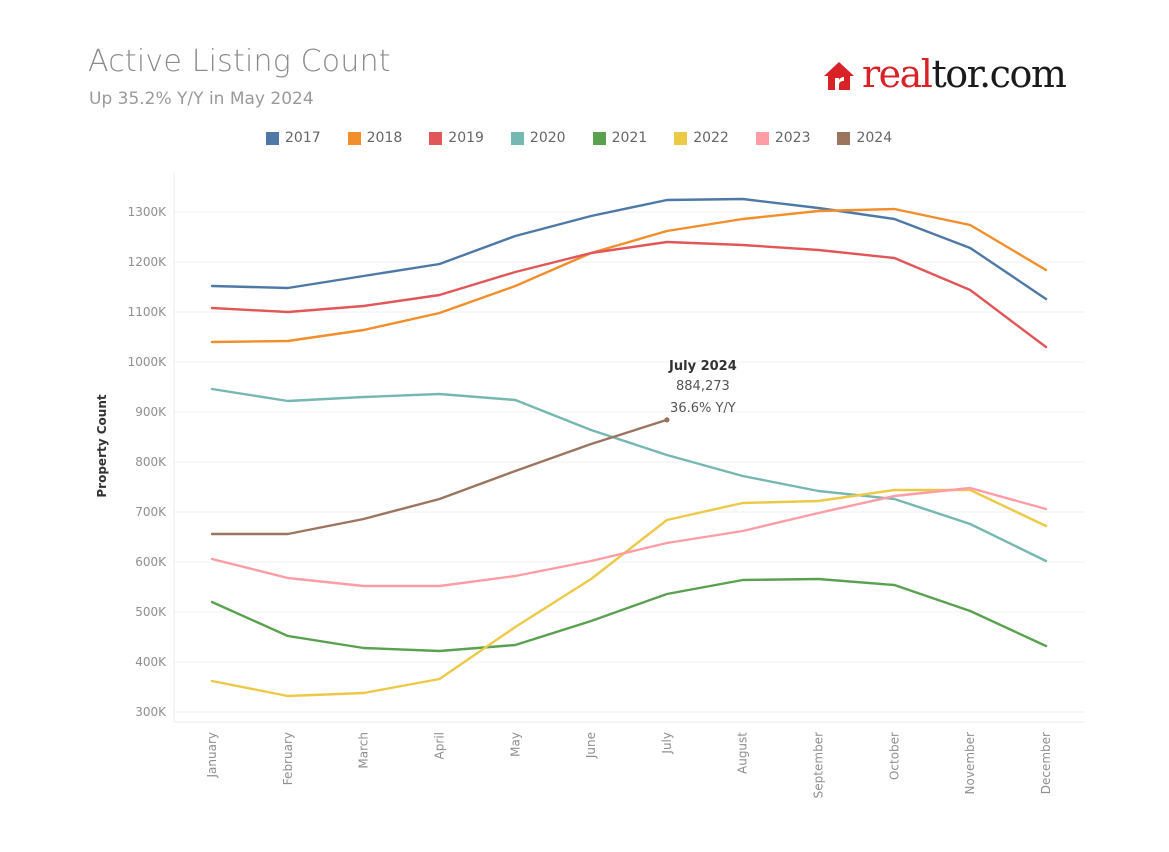 The image size is (1169, 852). I want to click on legend-item-2019: 2019, so click(456, 138).